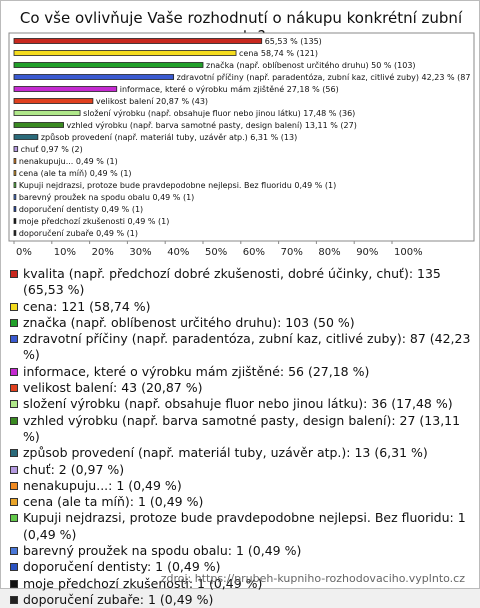 The height and width of the screenshot is (608, 480). I want to click on legend-label: cena (ale ta míň): 1 (0,49 %), so click(113, 502).